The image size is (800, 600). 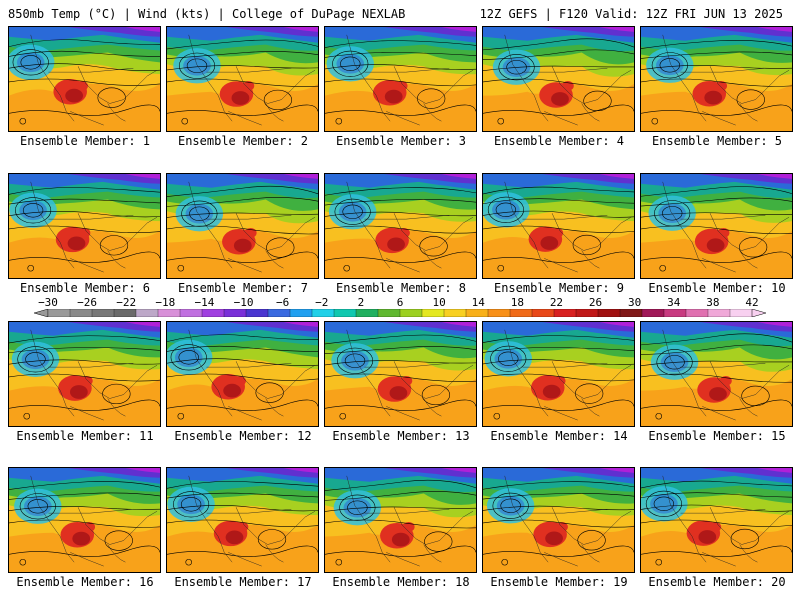 I want to click on colorbar-tick-label: −26, so click(x=87, y=302).